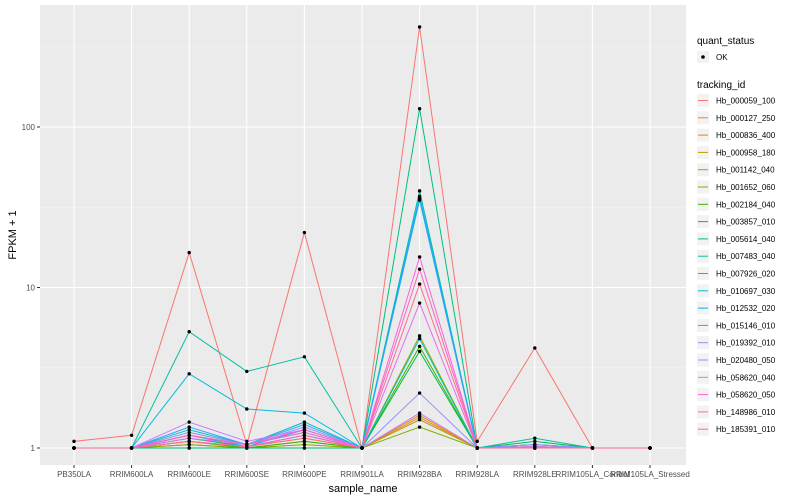 The image size is (800, 500). I want to click on legend-label: Hb_012532_020, so click(746, 308).